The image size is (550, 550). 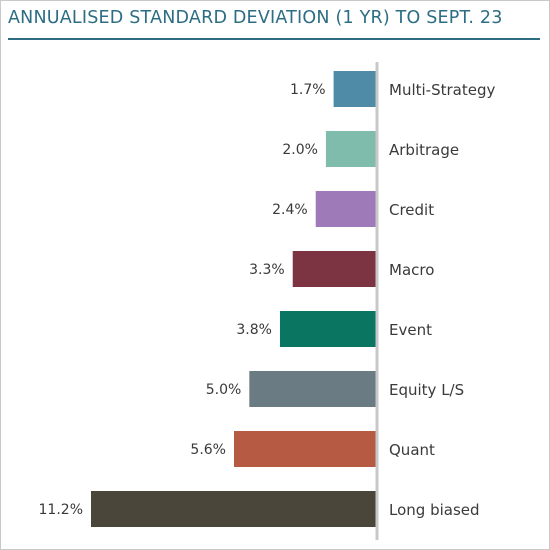 I want to click on value-label: 1.7%, so click(x=308, y=90).